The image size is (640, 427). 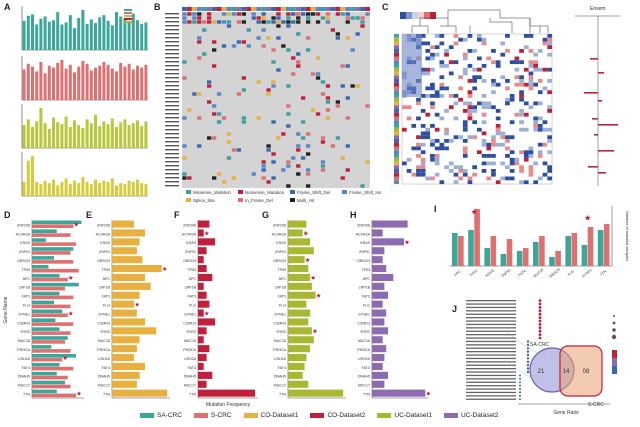 What do you see at coordinates (435, 209) in the screenshot?
I see `panel-letter-i: I` at bounding box center [435, 209].